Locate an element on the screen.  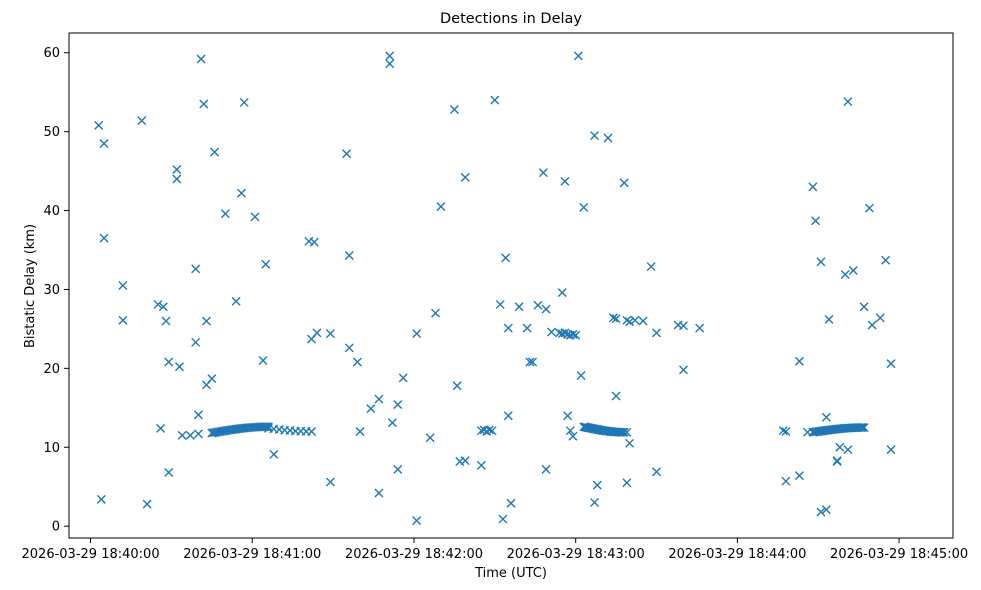
y-tick-label-2: 20 is located at coordinates (51, 369).